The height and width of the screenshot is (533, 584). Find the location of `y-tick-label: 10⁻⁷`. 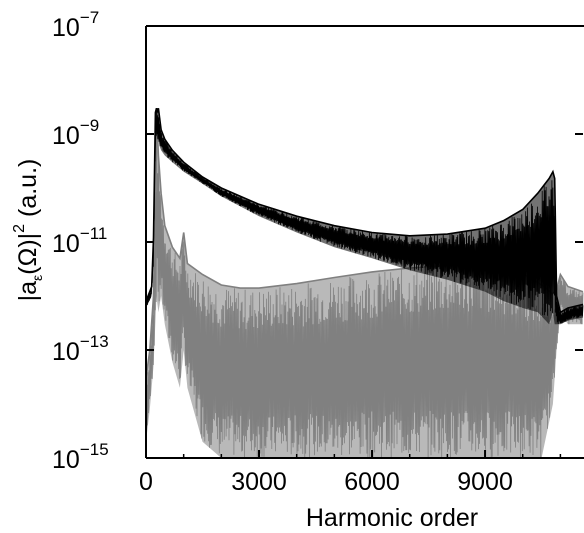

y-tick-label: 10⁻⁷ is located at coordinates (75, 25).